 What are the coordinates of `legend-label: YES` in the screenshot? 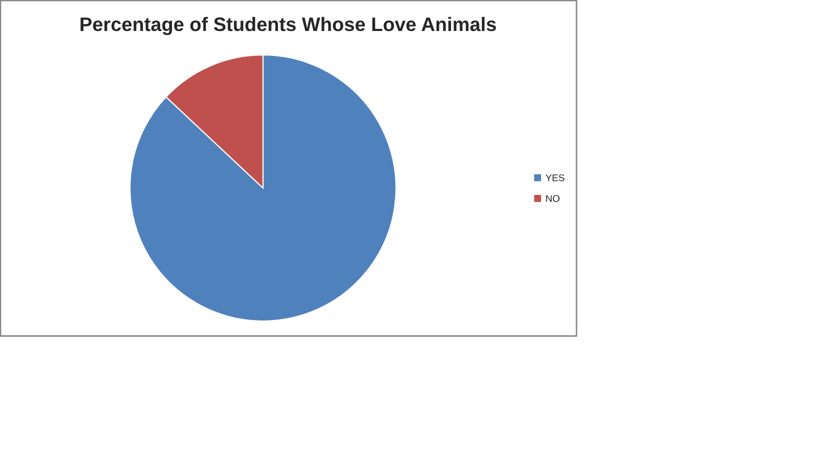 It's located at (555, 178).